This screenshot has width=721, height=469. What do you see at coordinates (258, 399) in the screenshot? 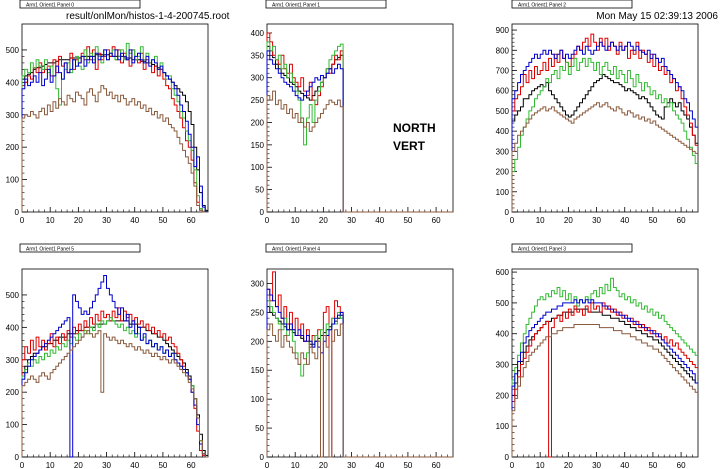
I see `panel-4-ytick-label: 100` at bounding box center [258, 399].